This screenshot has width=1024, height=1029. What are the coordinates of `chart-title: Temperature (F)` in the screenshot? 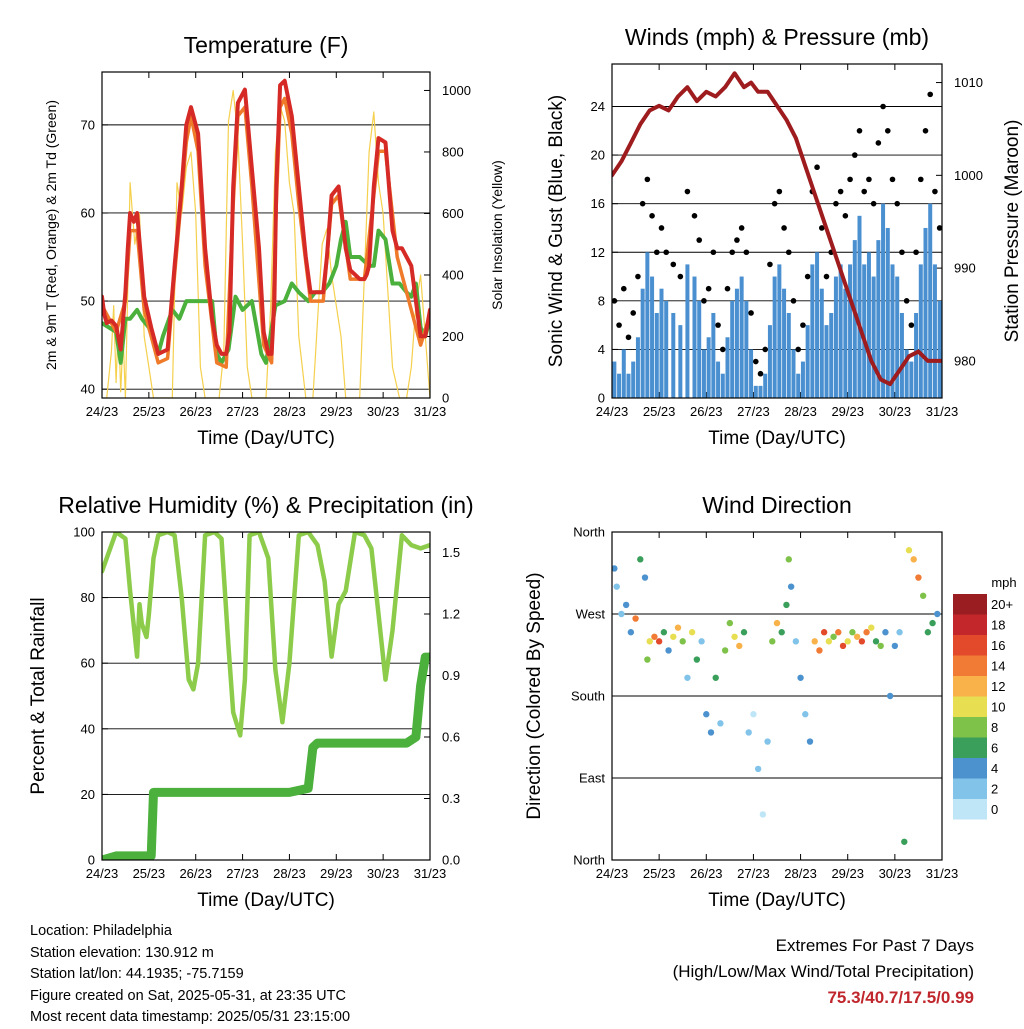 It's located at (266, 45).